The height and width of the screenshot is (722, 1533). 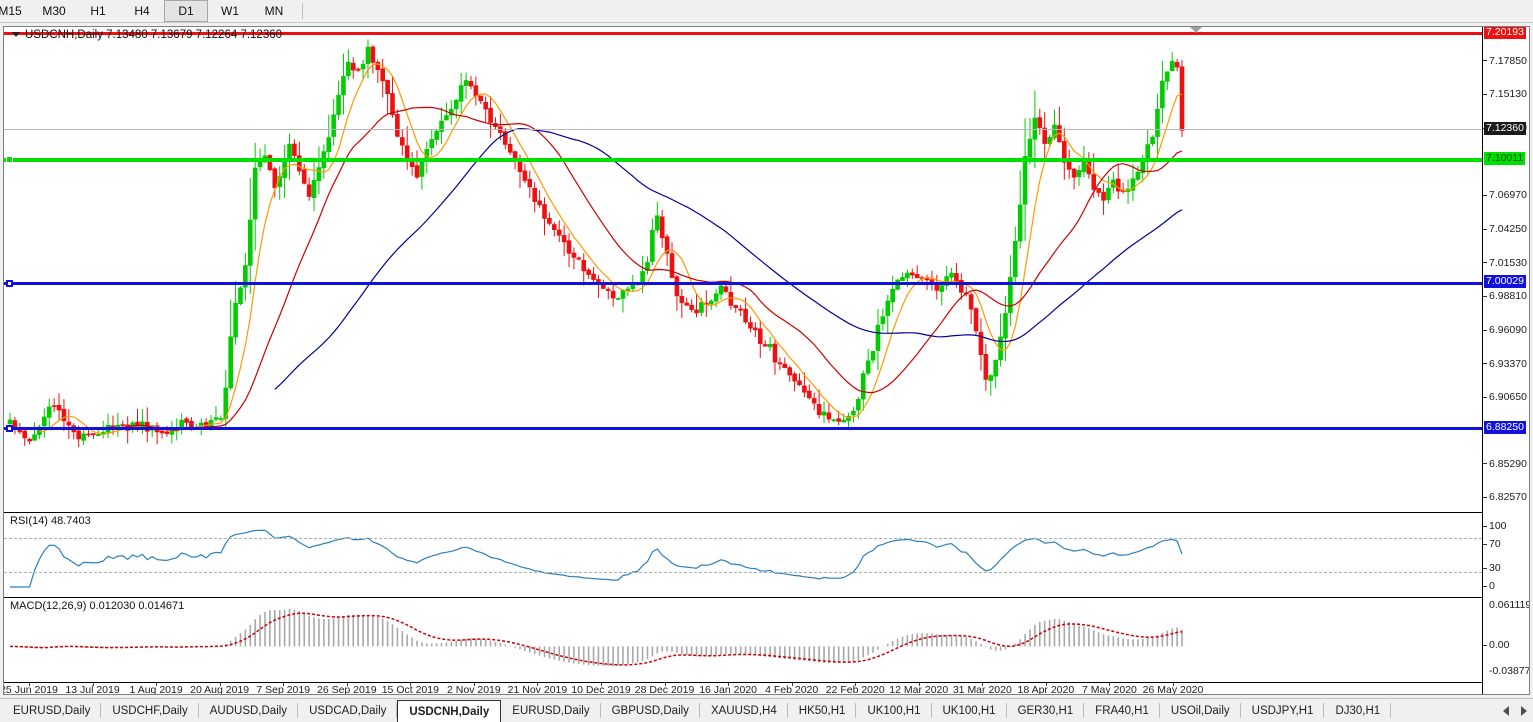 I want to click on level-handle-7.00029, so click(x=9, y=283).